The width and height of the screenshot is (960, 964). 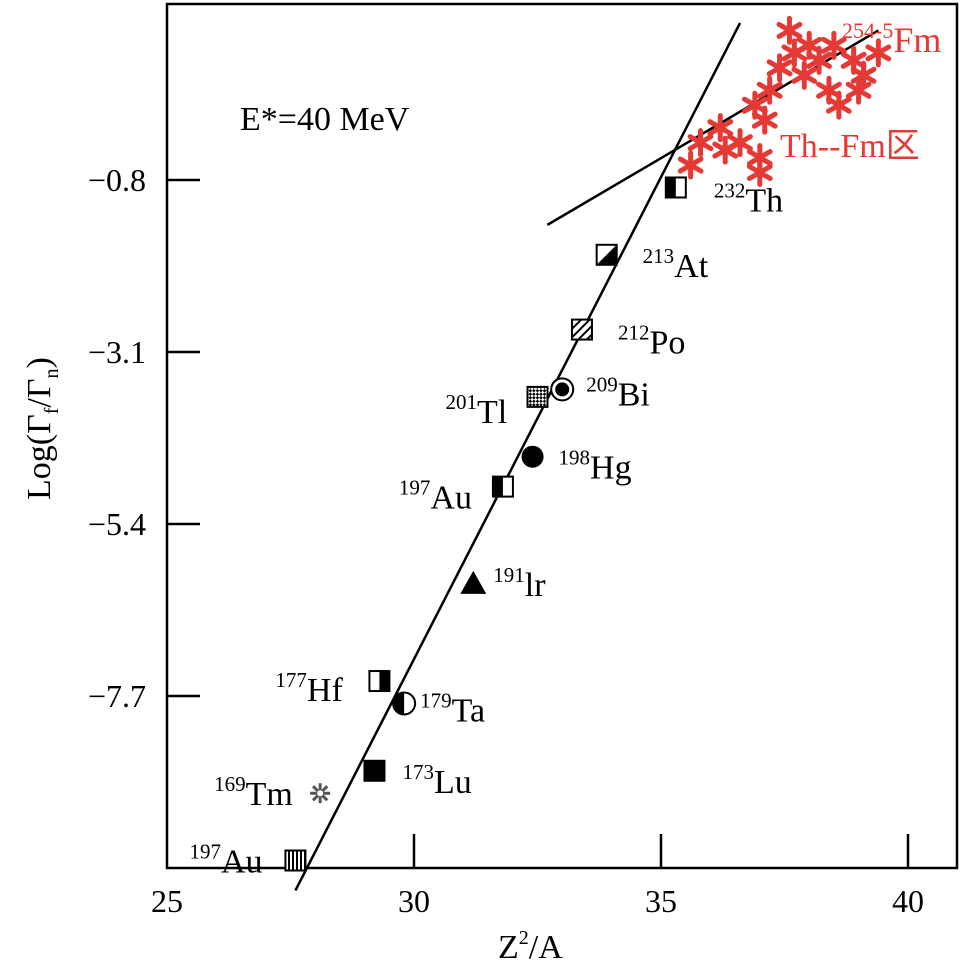 What do you see at coordinates (595, 466) in the screenshot?
I see `label-198Hg: 198Hg` at bounding box center [595, 466].